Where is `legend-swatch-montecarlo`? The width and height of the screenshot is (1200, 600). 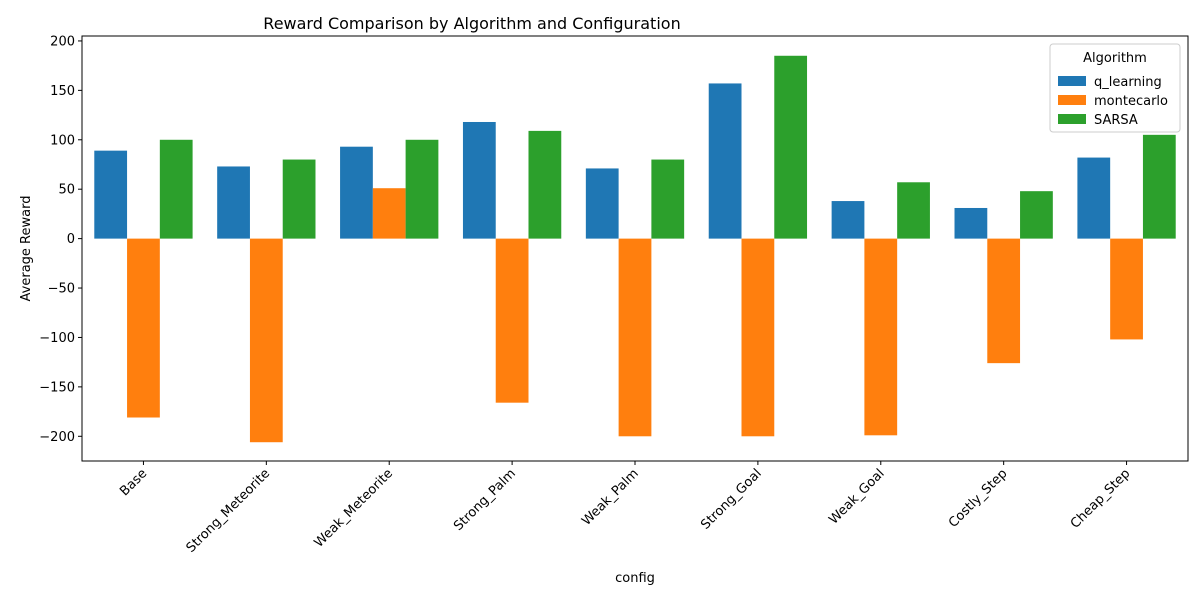
legend-swatch-montecarlo is located at coordinates (1072, 100).